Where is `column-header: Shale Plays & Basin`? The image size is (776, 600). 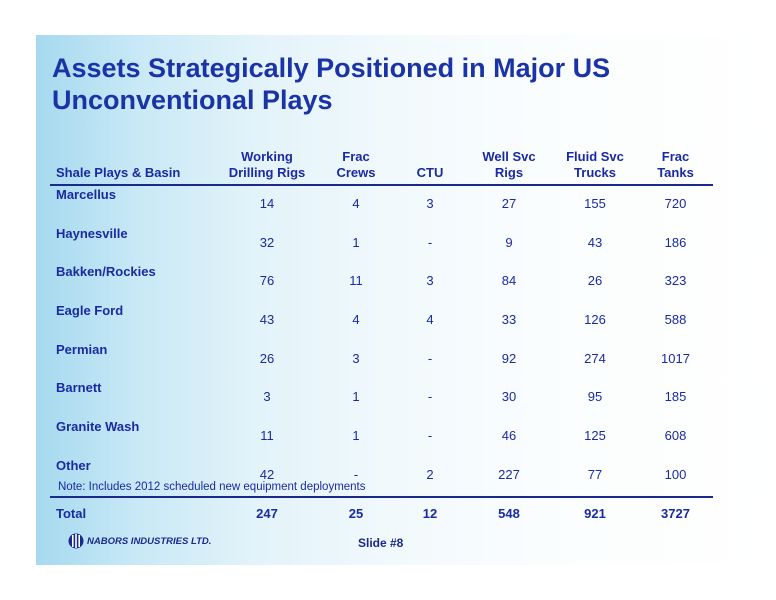
column-header: Shale Plays & Basin is located at coordinates (133, 167).